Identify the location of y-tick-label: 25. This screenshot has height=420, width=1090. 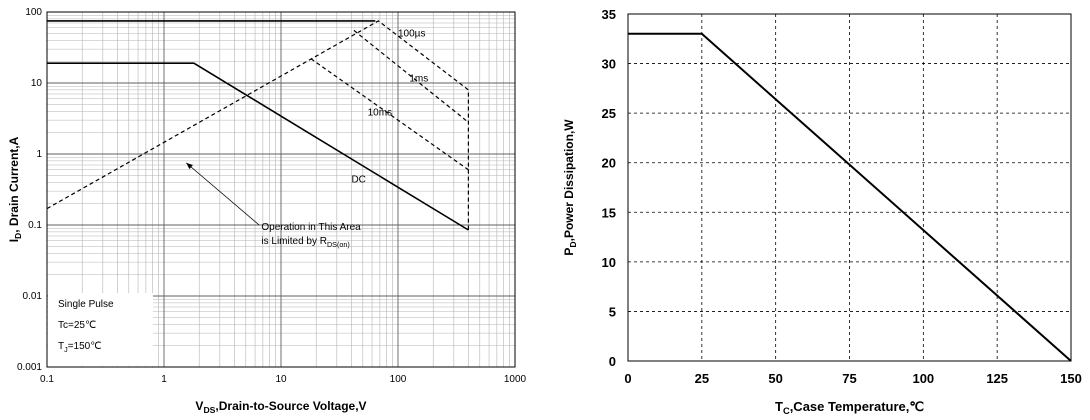
(609, 113).